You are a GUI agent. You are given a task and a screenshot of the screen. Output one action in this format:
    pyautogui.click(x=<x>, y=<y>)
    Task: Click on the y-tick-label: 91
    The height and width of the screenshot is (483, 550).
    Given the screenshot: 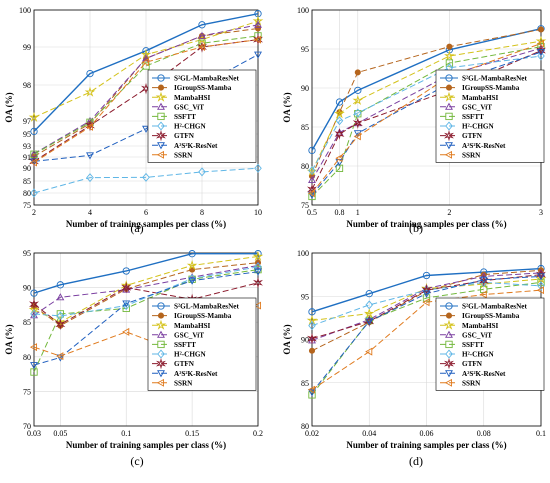 What is the action you would take?
    pyautogui.click(x=27, y=157)
    